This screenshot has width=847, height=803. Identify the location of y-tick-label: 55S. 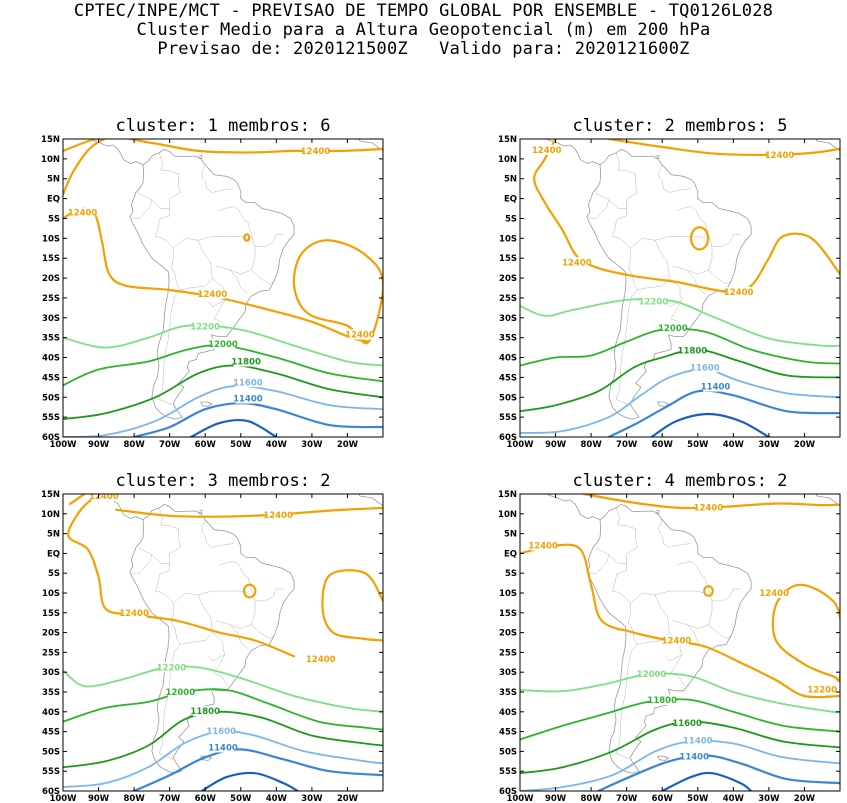
(51, 418).